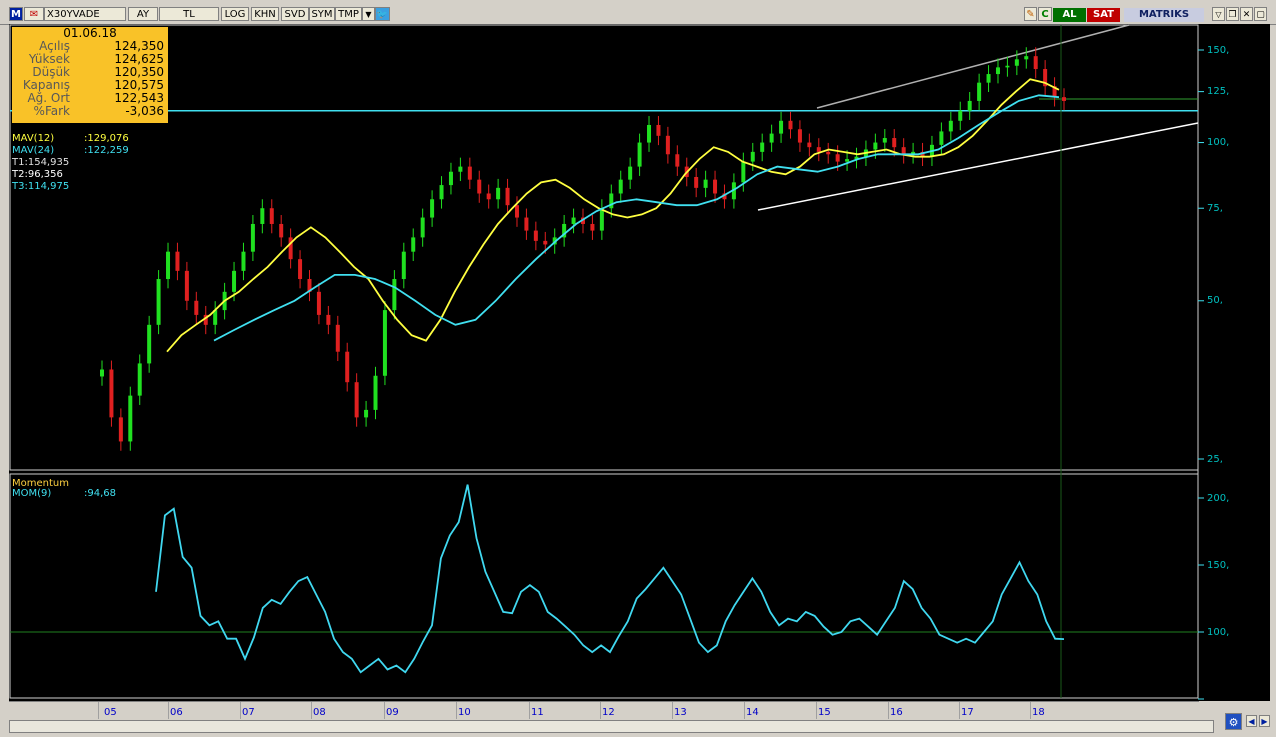 This screenshot has width=1276, height=737. Describe the element at coordinates (1045, 14) in the screenshot. I see `refresh-icon: C` at that location.